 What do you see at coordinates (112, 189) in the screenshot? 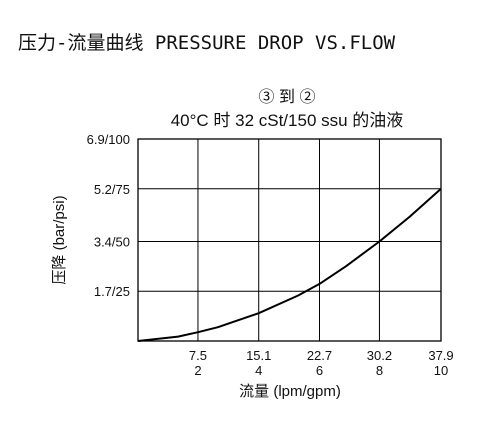
I see `y-tick-label: 5.2/75` at bounding box center [112, 189].